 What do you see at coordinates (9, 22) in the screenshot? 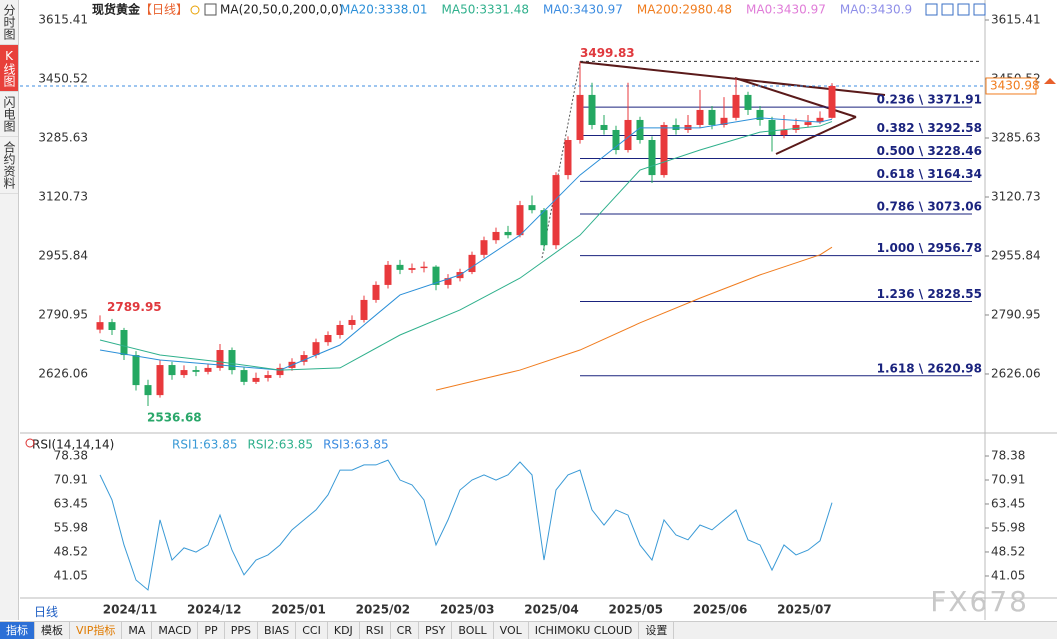
I see `sidebar-tab: 分时图` at bounding box center [9, 22].